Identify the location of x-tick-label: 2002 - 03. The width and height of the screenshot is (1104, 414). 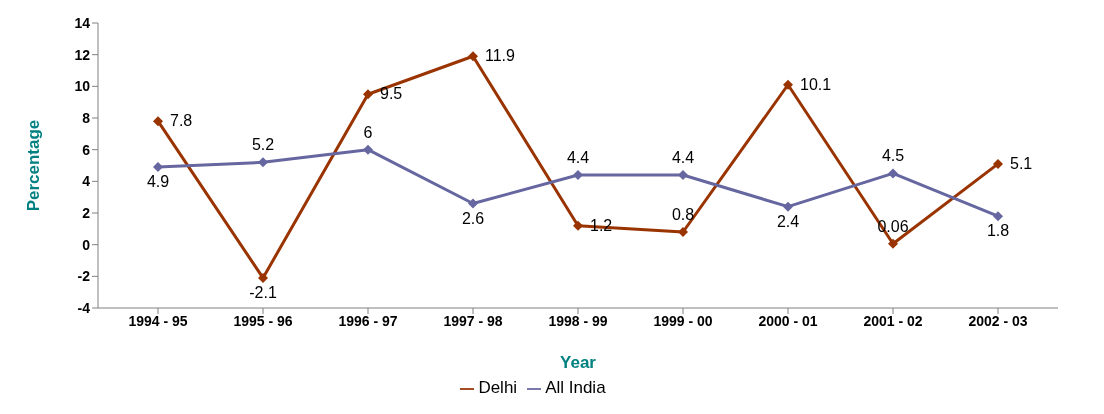
(998, 320).